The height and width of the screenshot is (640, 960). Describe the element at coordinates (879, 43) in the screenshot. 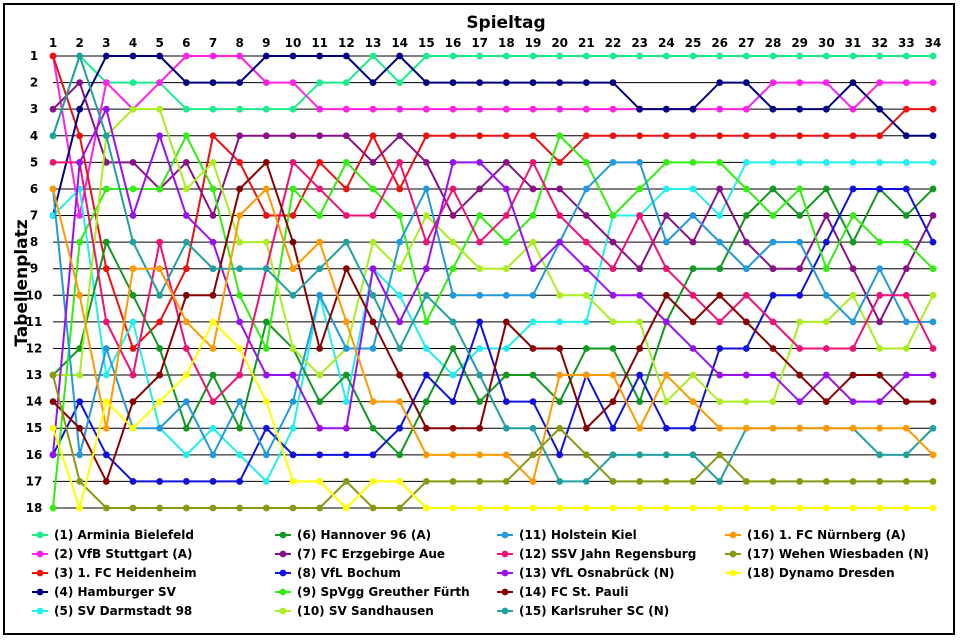

I see `x-tick-label: 32` at that location.